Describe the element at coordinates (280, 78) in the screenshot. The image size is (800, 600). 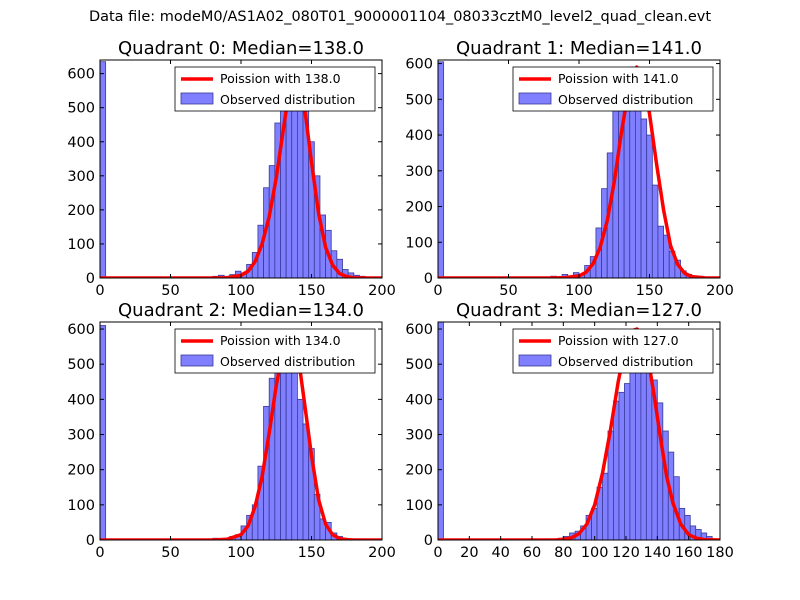
I see `legend-label-poisson: Poission with 138.0` at that location.